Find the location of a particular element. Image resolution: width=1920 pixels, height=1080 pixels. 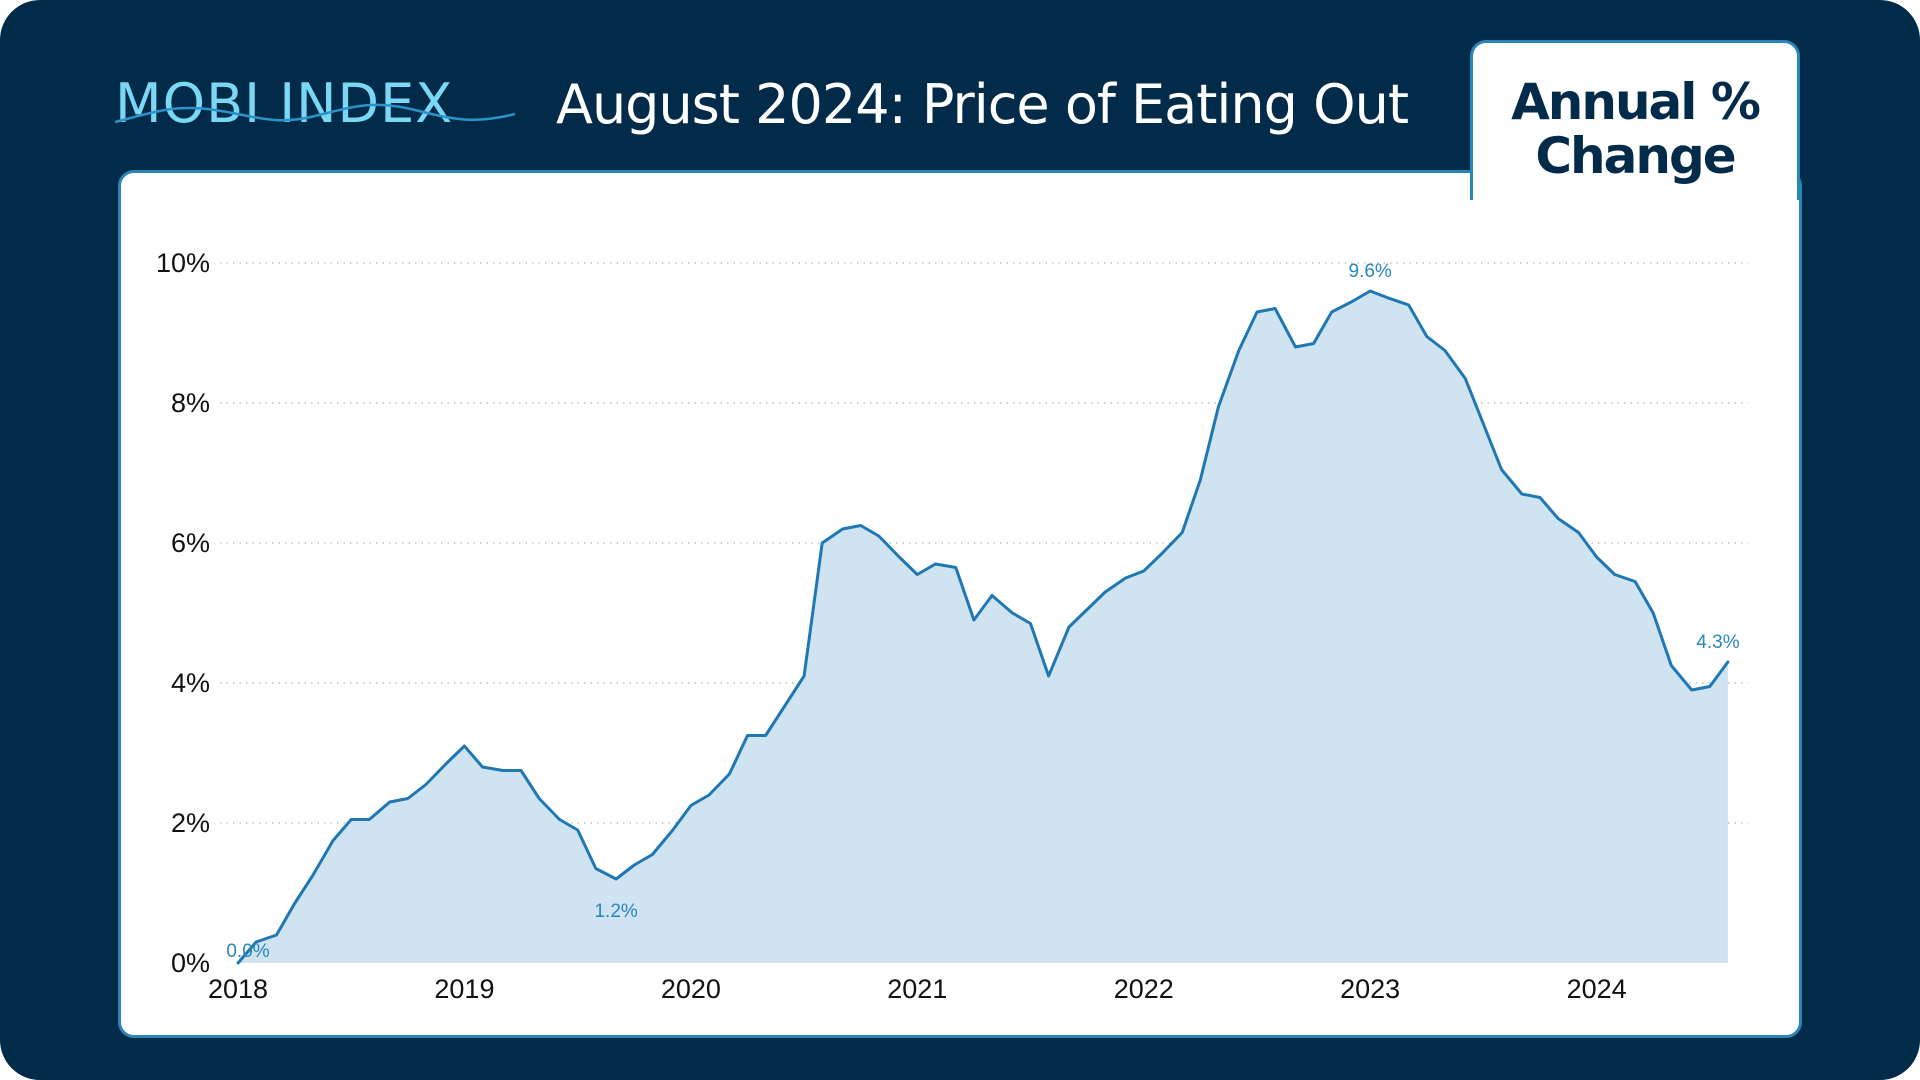

y-tick-label: 2% is located at coordinates (190, 823).